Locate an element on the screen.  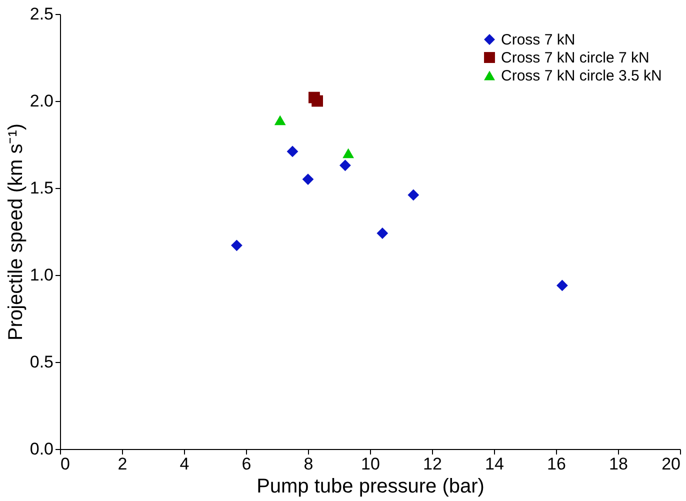
x-tick-label: 10 is located at coordinates (370, 464).